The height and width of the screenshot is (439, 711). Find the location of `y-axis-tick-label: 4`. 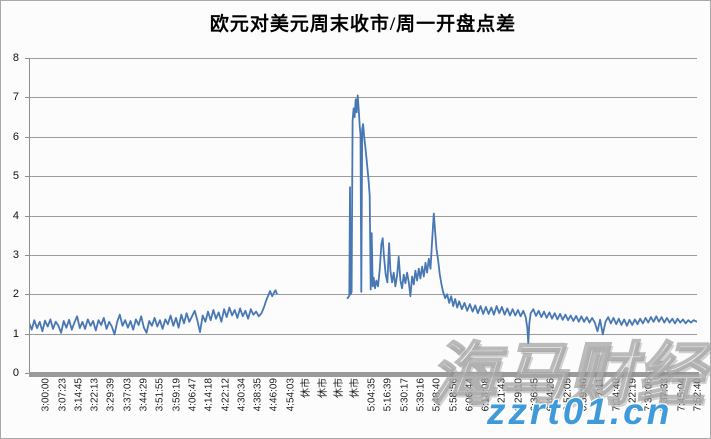

y-axis-tick-label: 4 is located at coordinates (15, 215).